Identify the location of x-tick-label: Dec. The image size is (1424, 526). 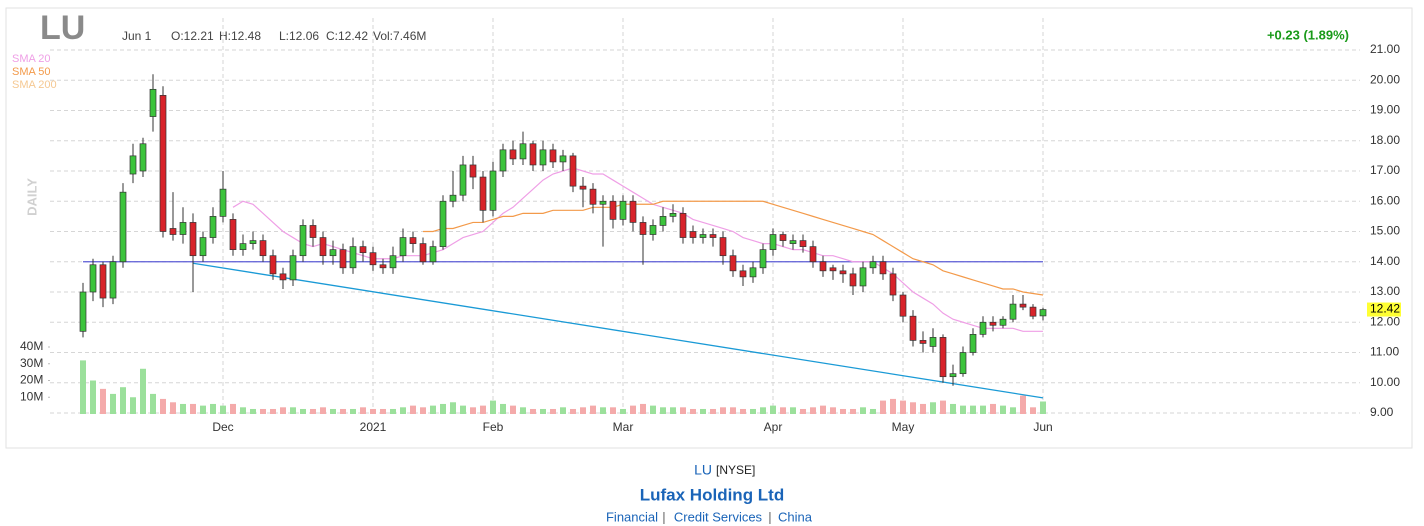
(222, 427).